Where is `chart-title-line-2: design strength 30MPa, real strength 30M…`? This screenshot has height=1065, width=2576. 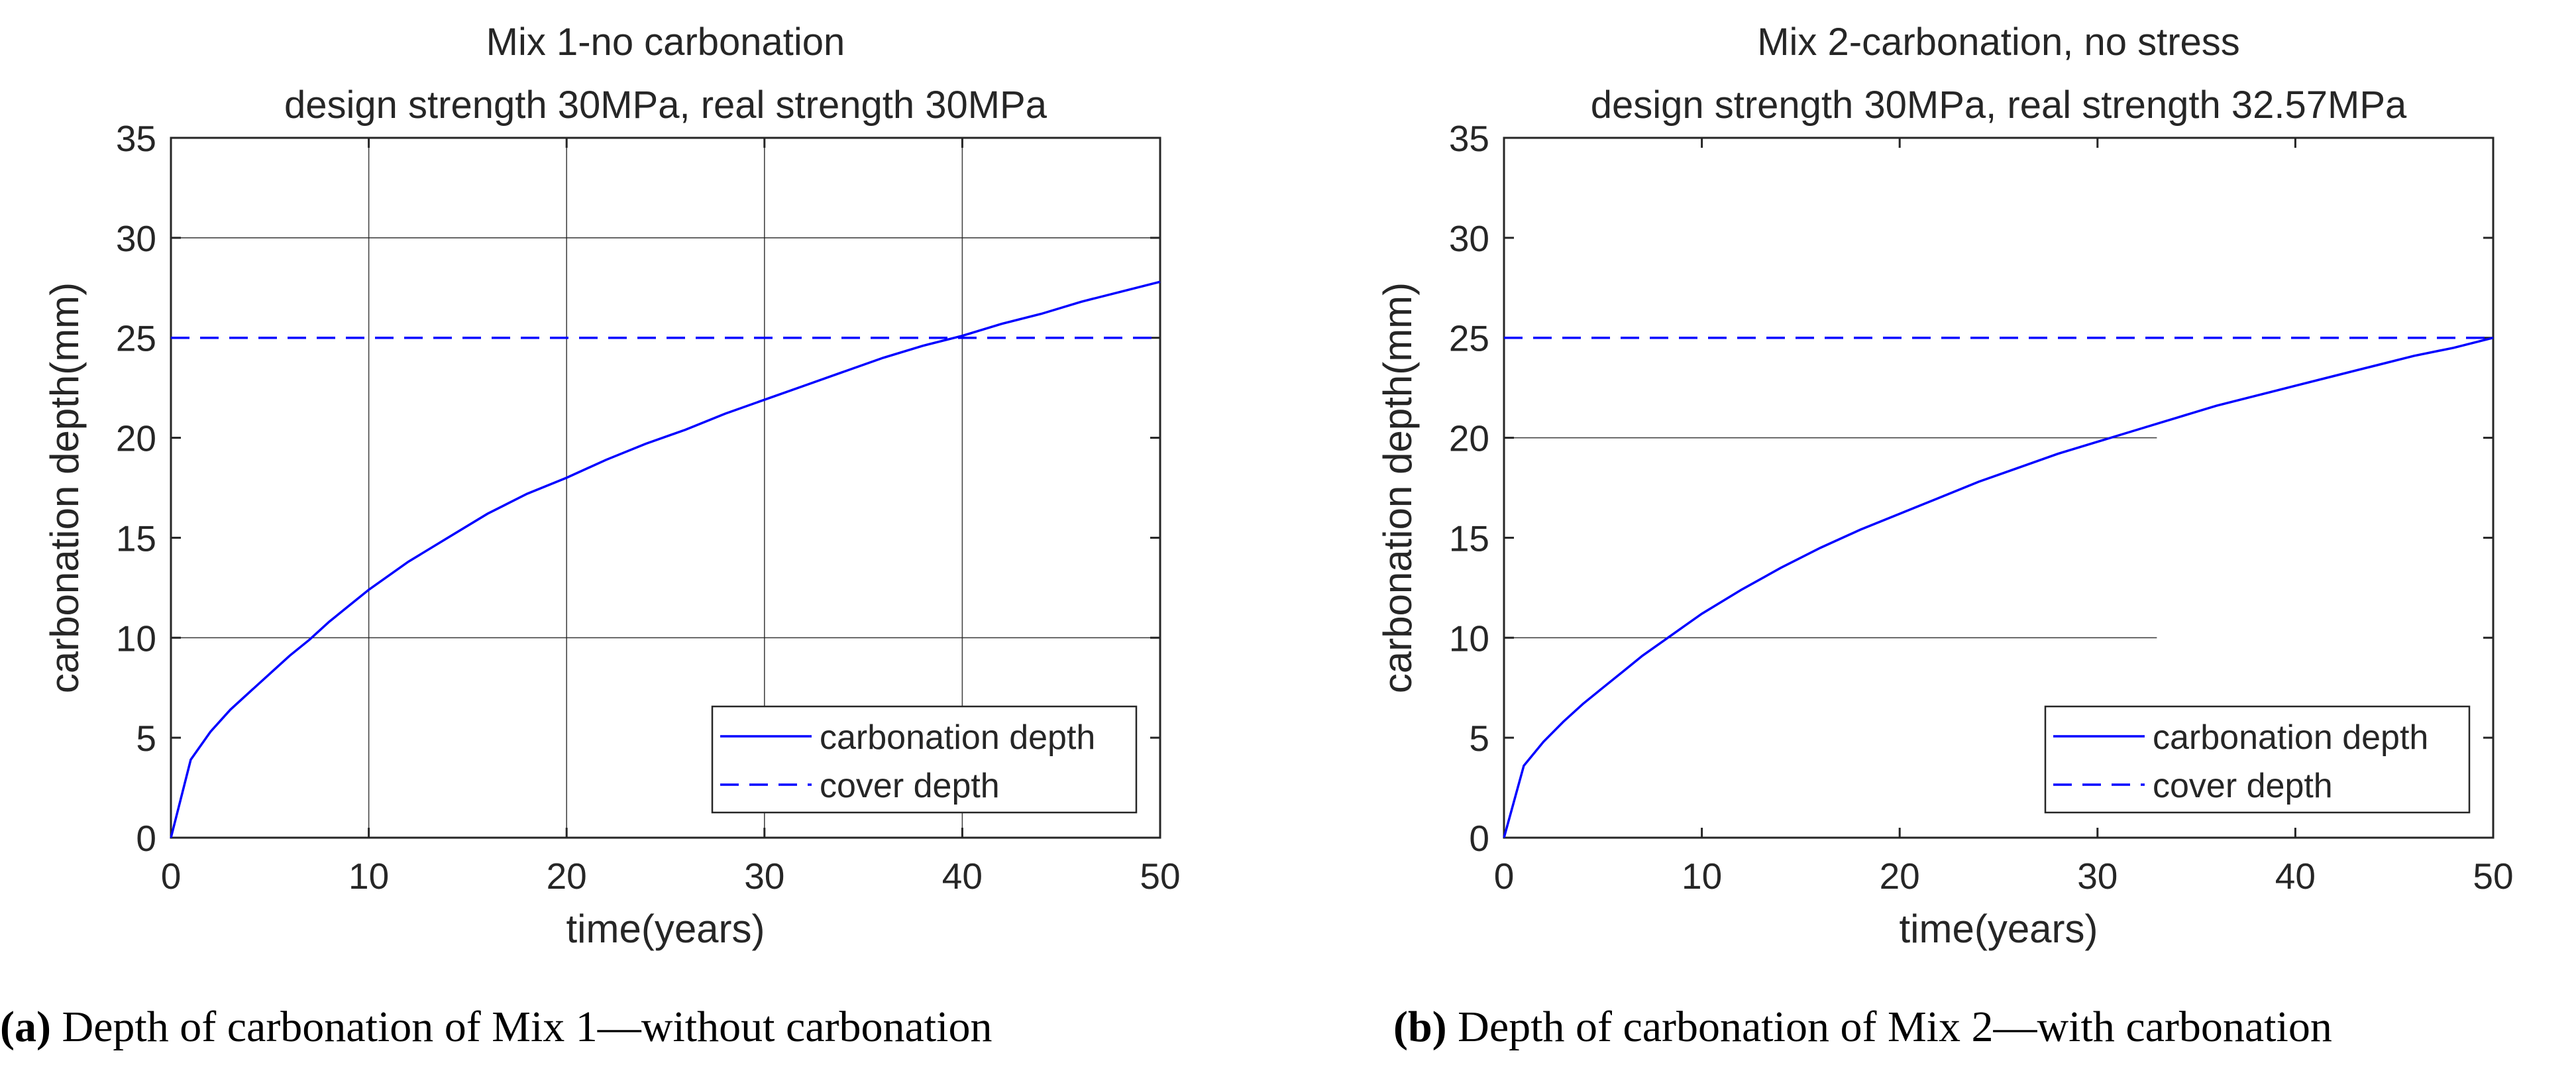 chart-title-line-2: design strength 30MPa, real strength 30M… is located at coordinates (665, 105).